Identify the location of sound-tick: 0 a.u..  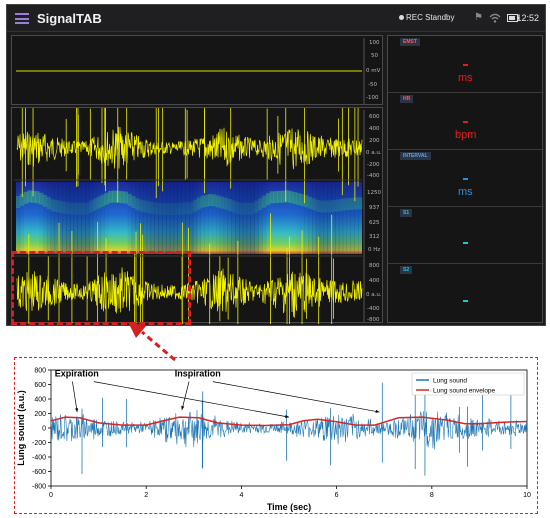
(374, 153).